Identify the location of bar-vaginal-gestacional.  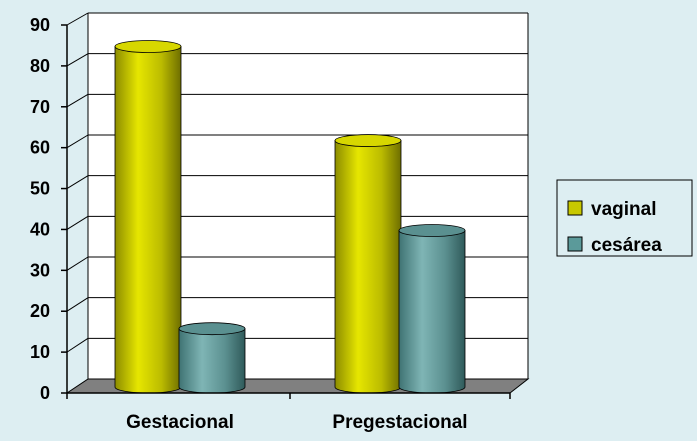
(148, 217).